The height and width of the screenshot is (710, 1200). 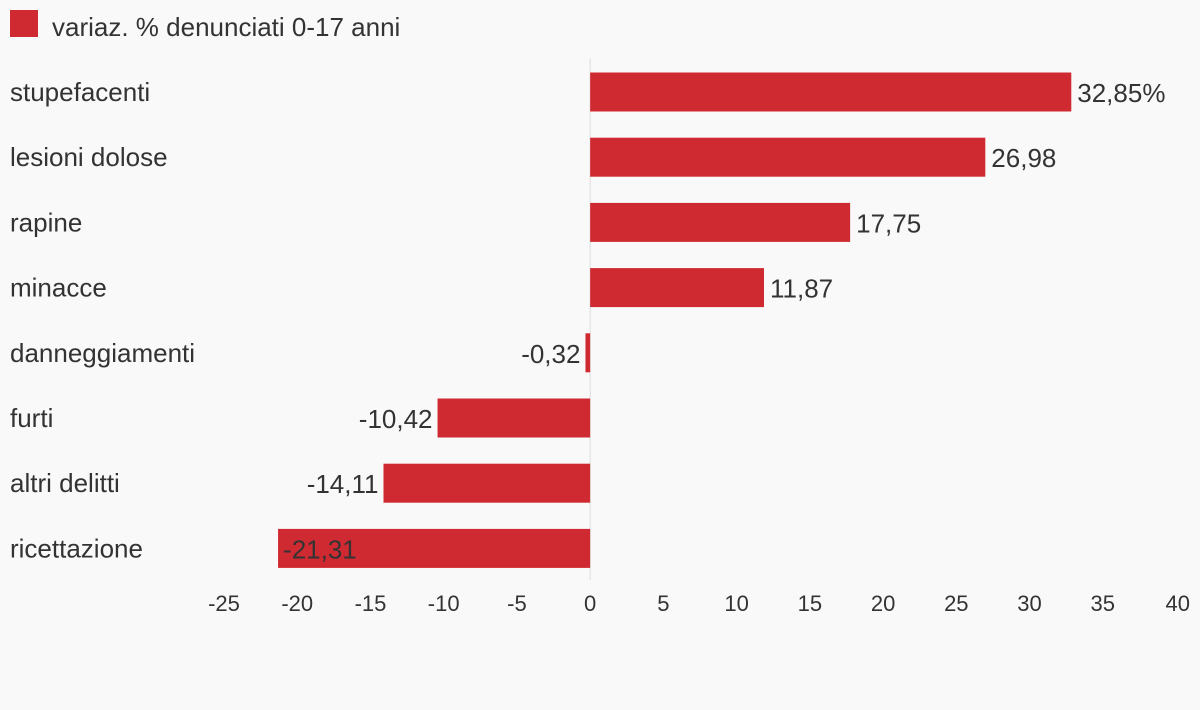 I want to click on data-label: -10,42, so click(x=396, y=419).